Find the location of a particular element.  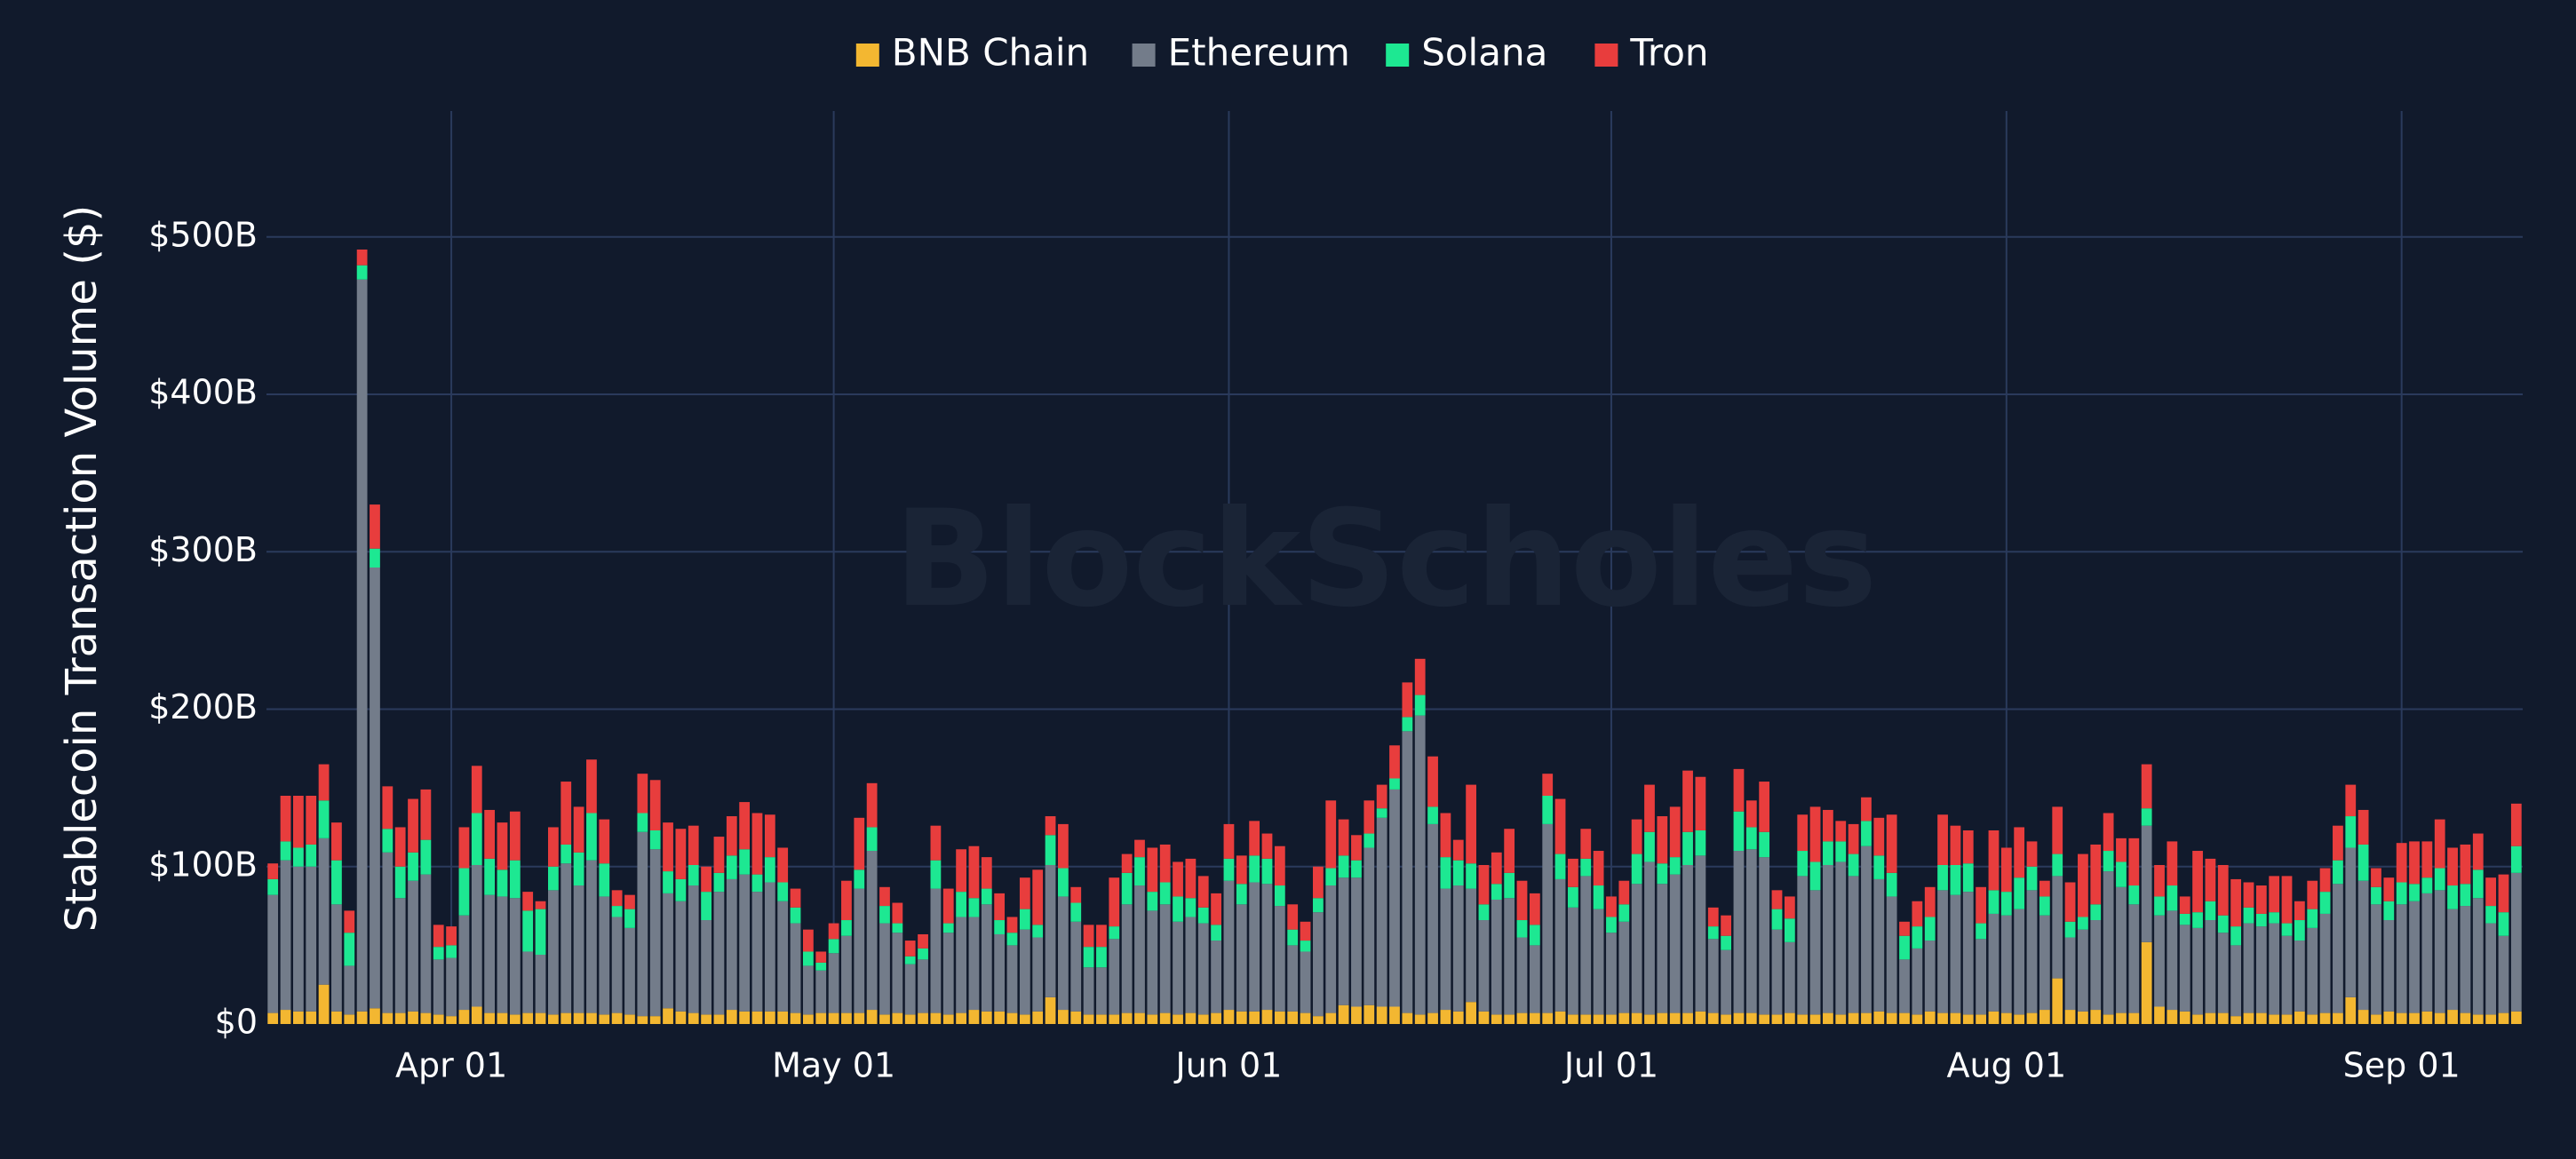

legend-label: BNB Chain is located at coordinates (990, 53).